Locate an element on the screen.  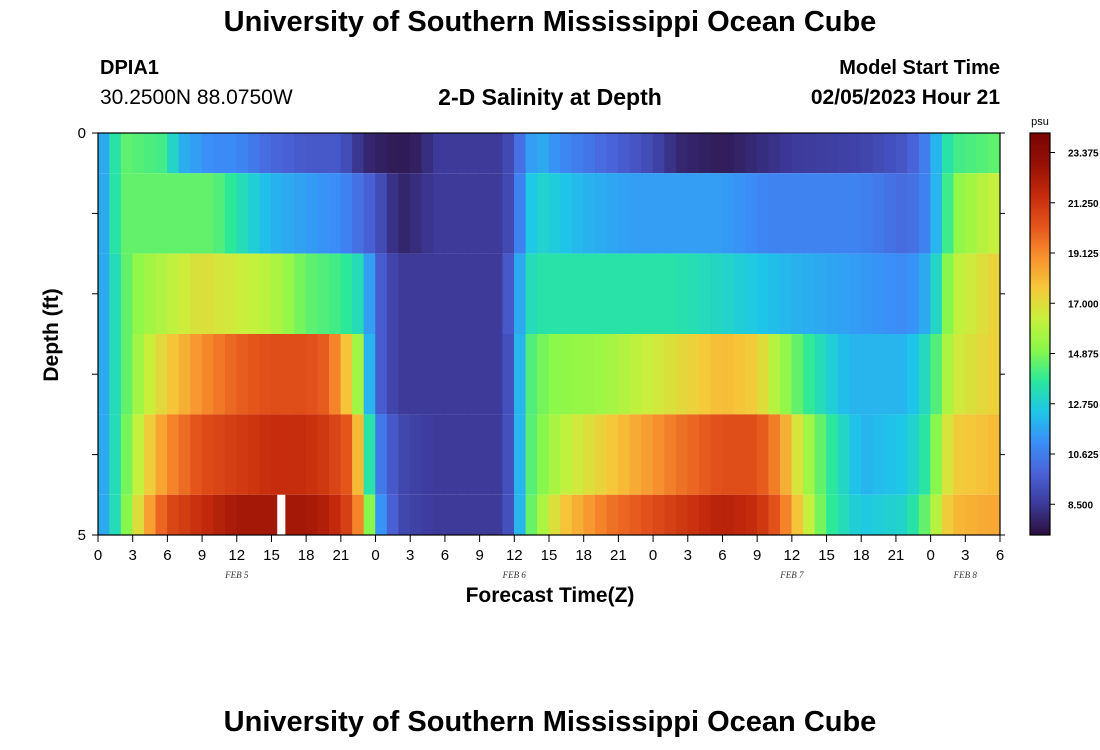
x-tick-label: 18 is located at coordinates (306, 555).